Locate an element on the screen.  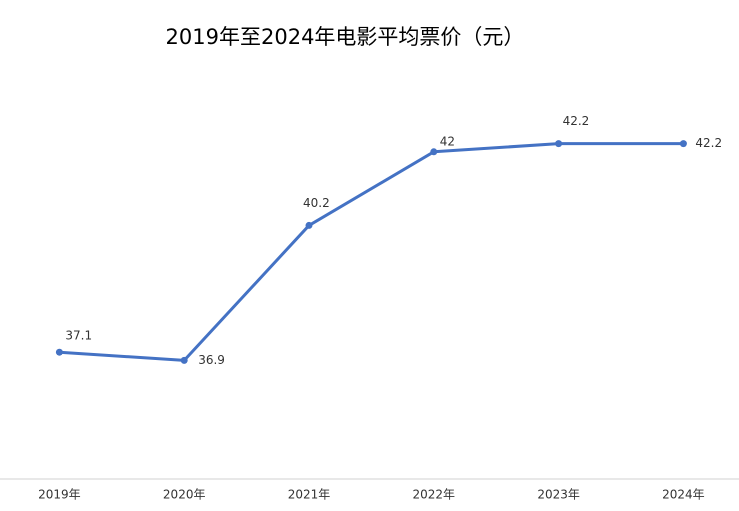
x-tick-label: 2024年 is located at coordinates (683, 495).